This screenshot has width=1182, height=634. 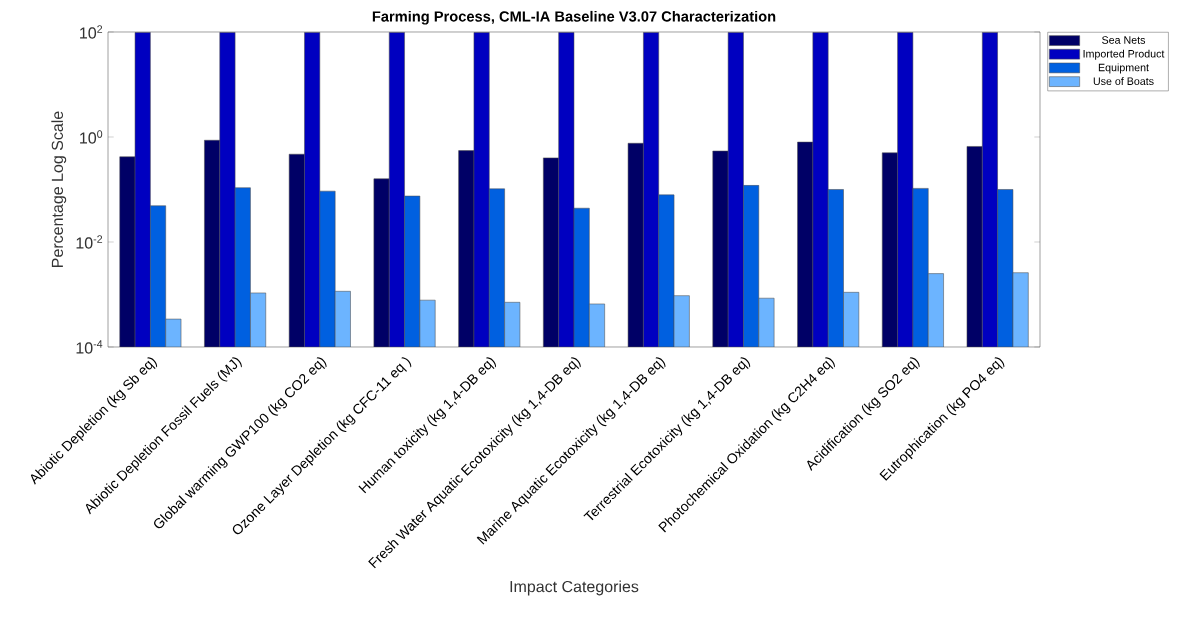 What do you see at coordinates (89, 347) in the screenshot?
I see `y-tick-label: 10$^{-4}$` at bounding box center [89, 347].